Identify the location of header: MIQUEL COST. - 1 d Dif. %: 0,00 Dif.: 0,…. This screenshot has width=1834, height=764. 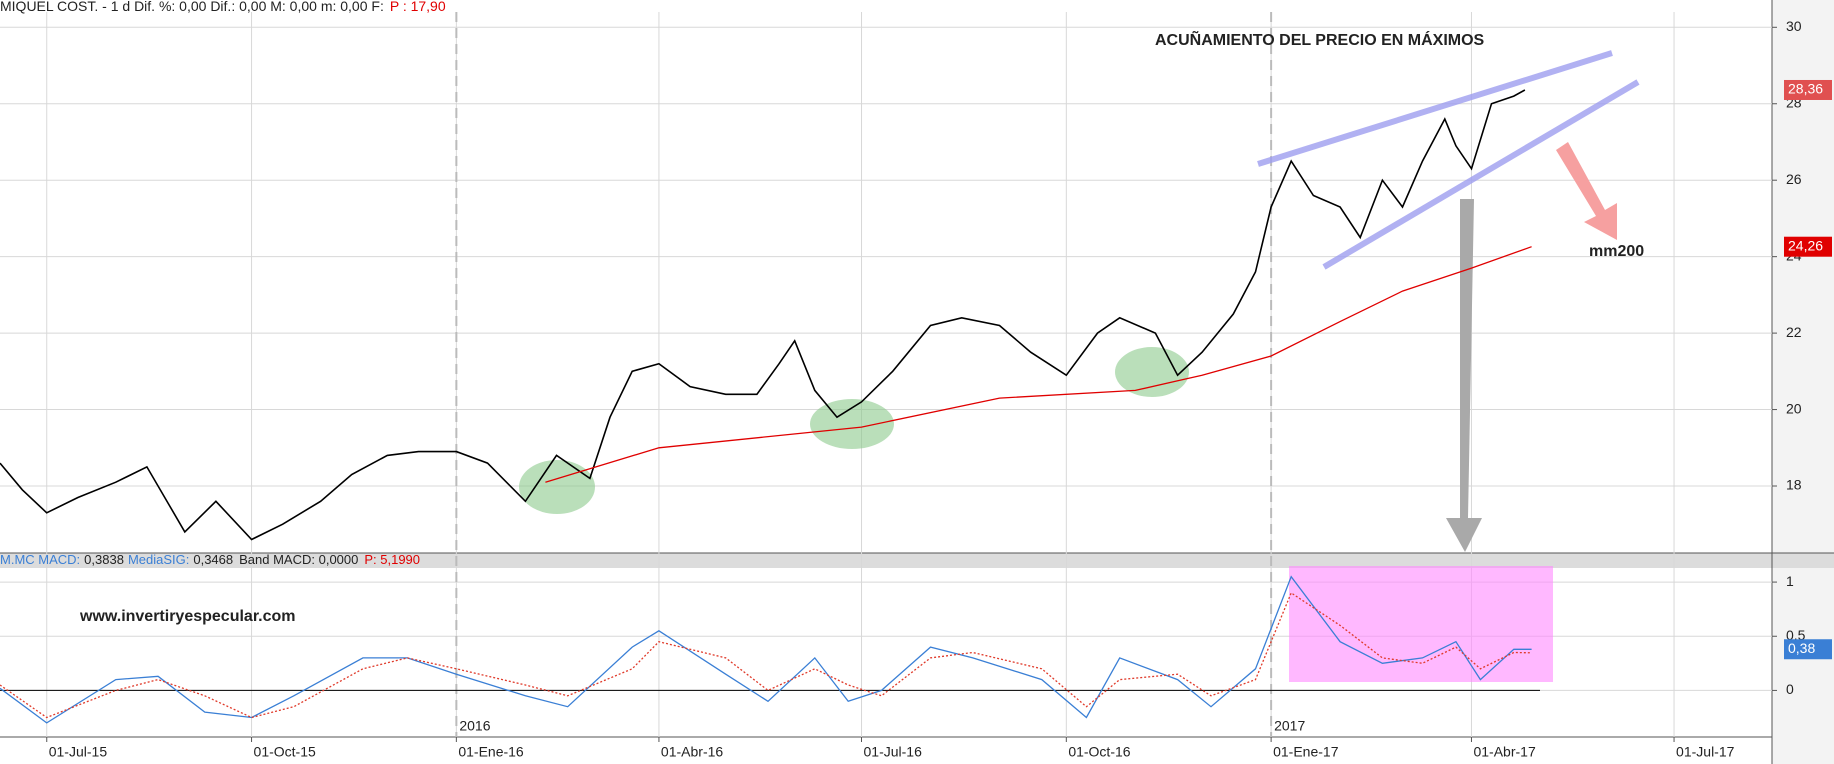
(223, 7).